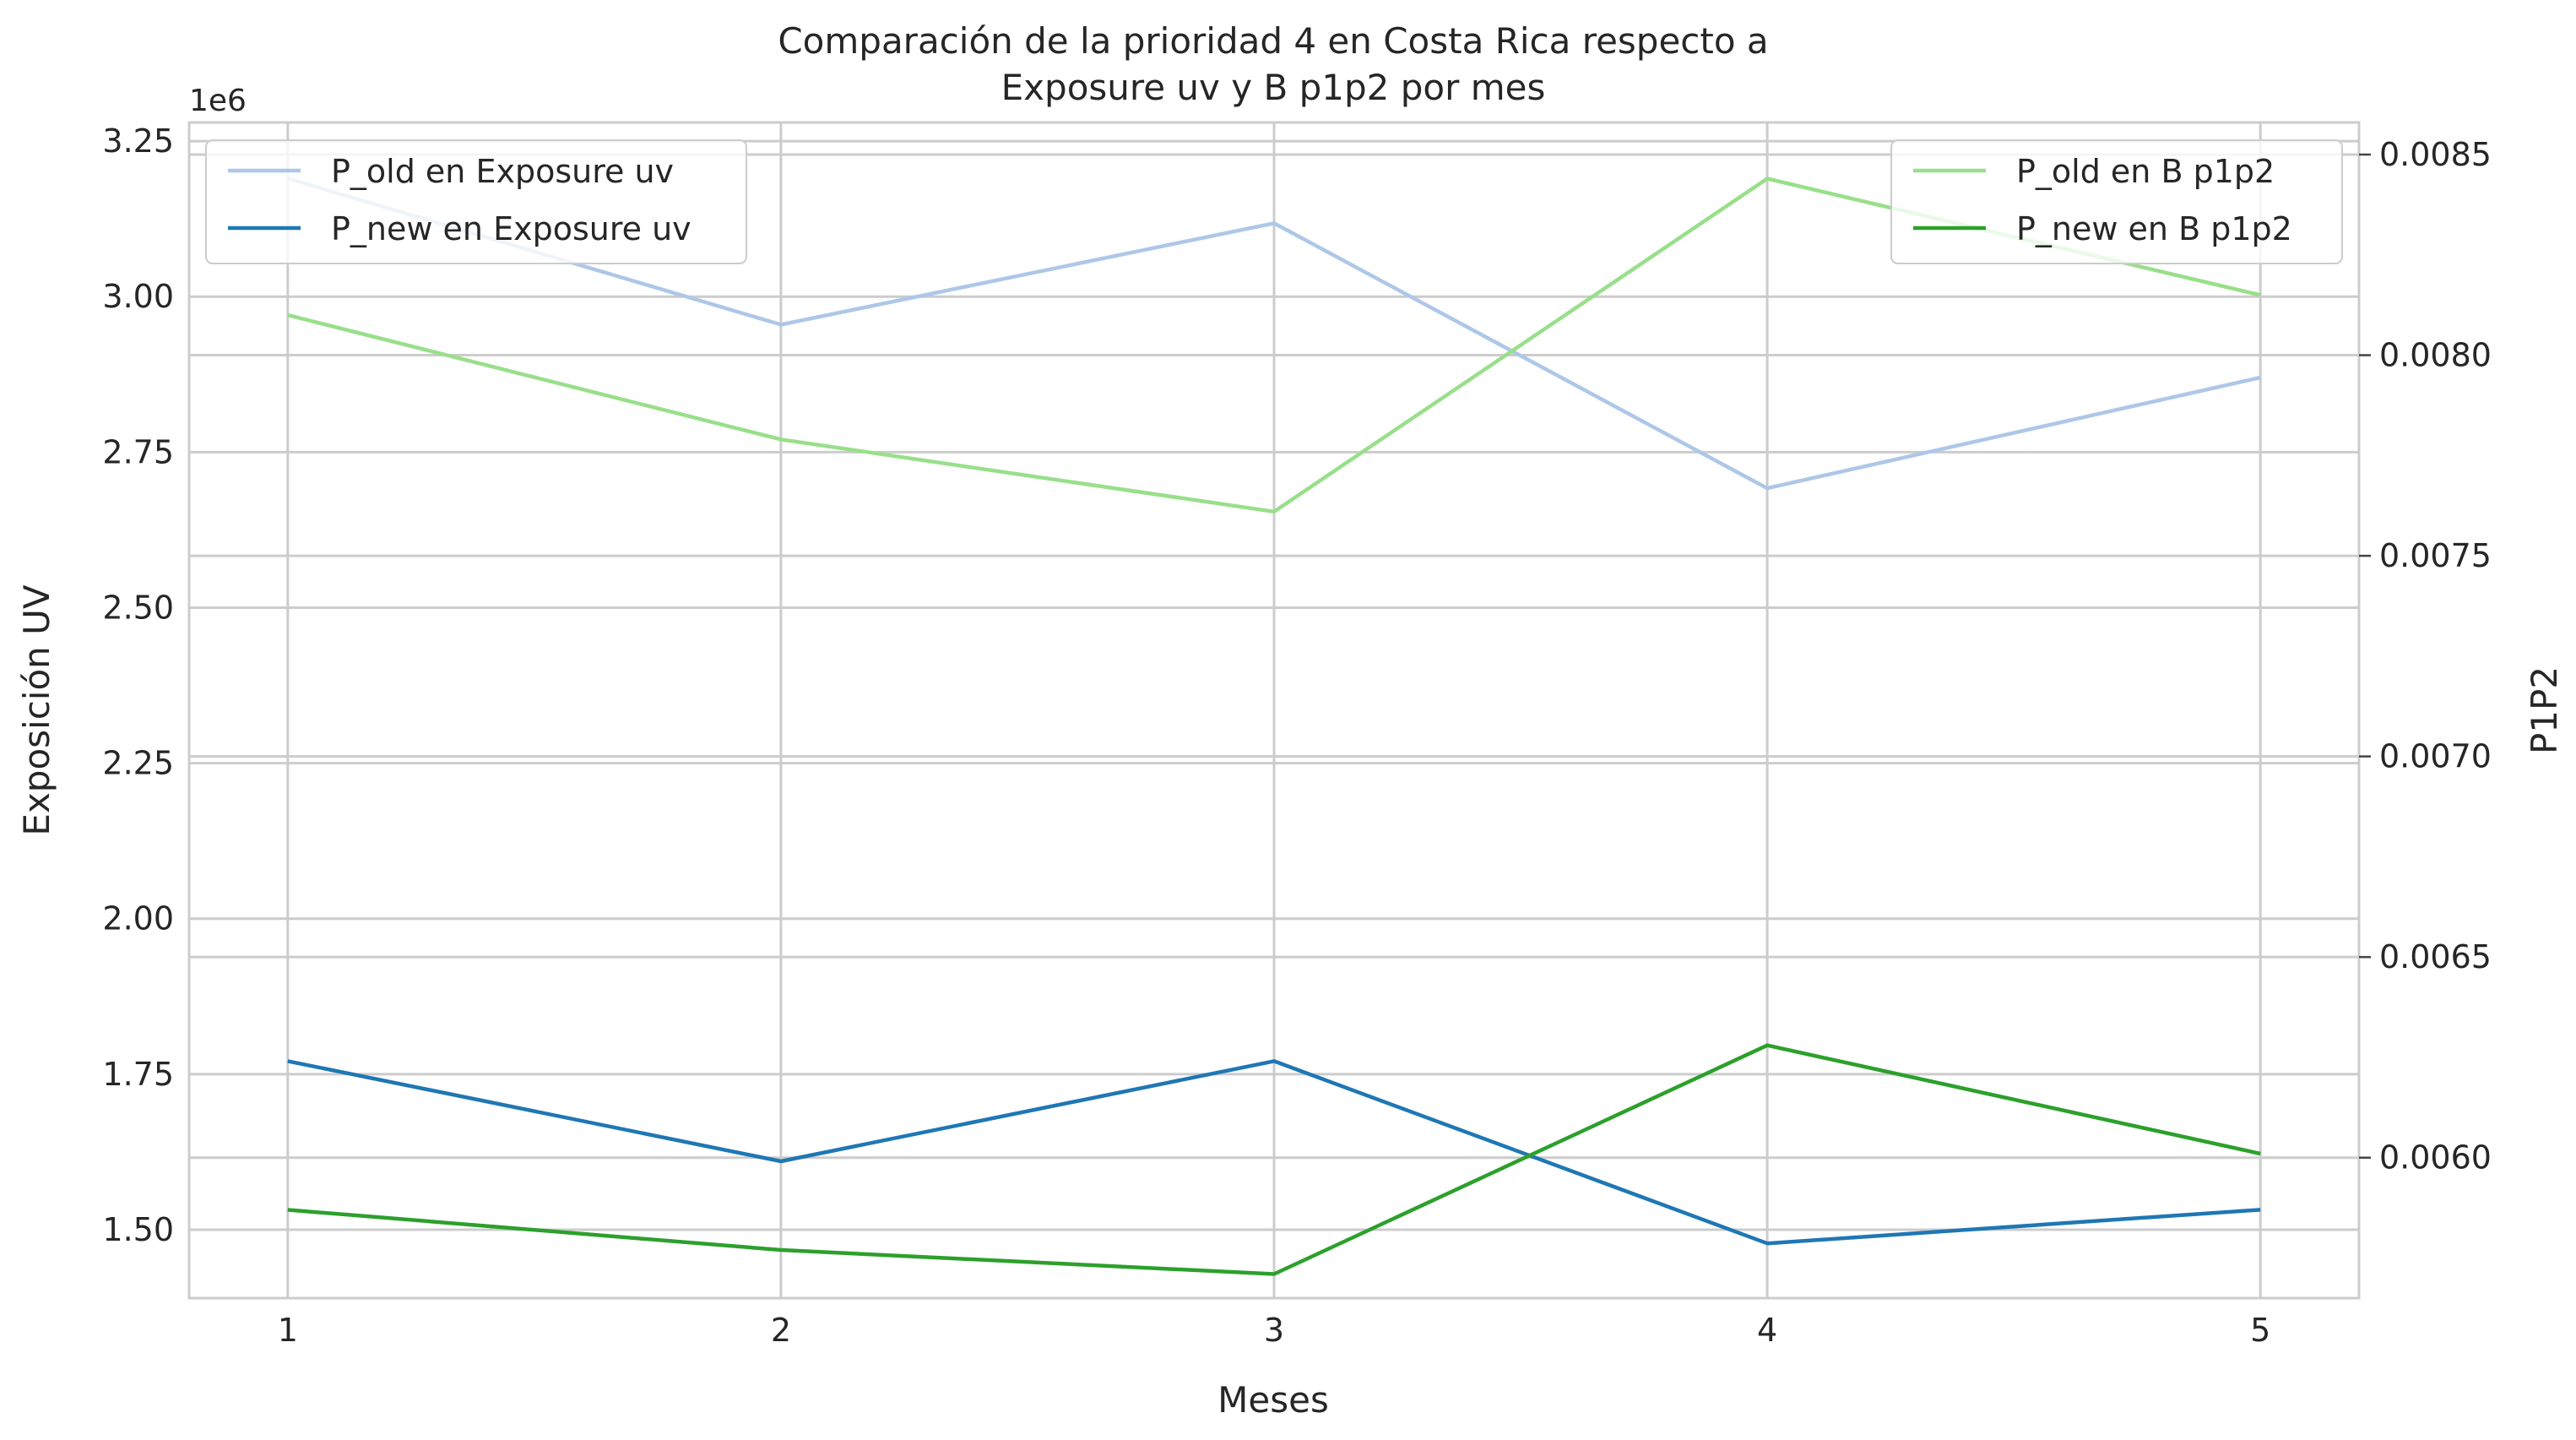 This screenshot has height=1440, width=2576. What do you see at coordinates (1274, 1152) in the screenshot?
I see `series-line-p-new-en-exposure-uv` at bounding box center [1274, 1152].